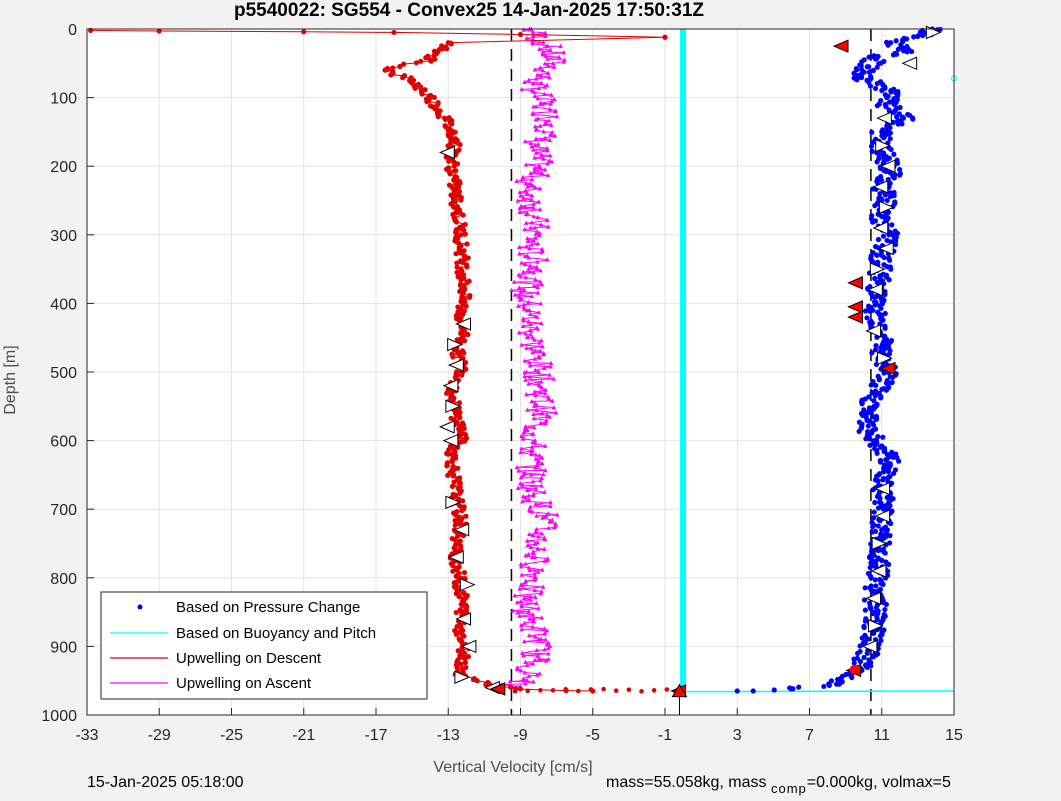 This screenshot has width=1061, height=801. What do you see at coordinates (63, 510) in the screenshot?
I see `y-tick-label: 700` at bounding box center [63, 510].